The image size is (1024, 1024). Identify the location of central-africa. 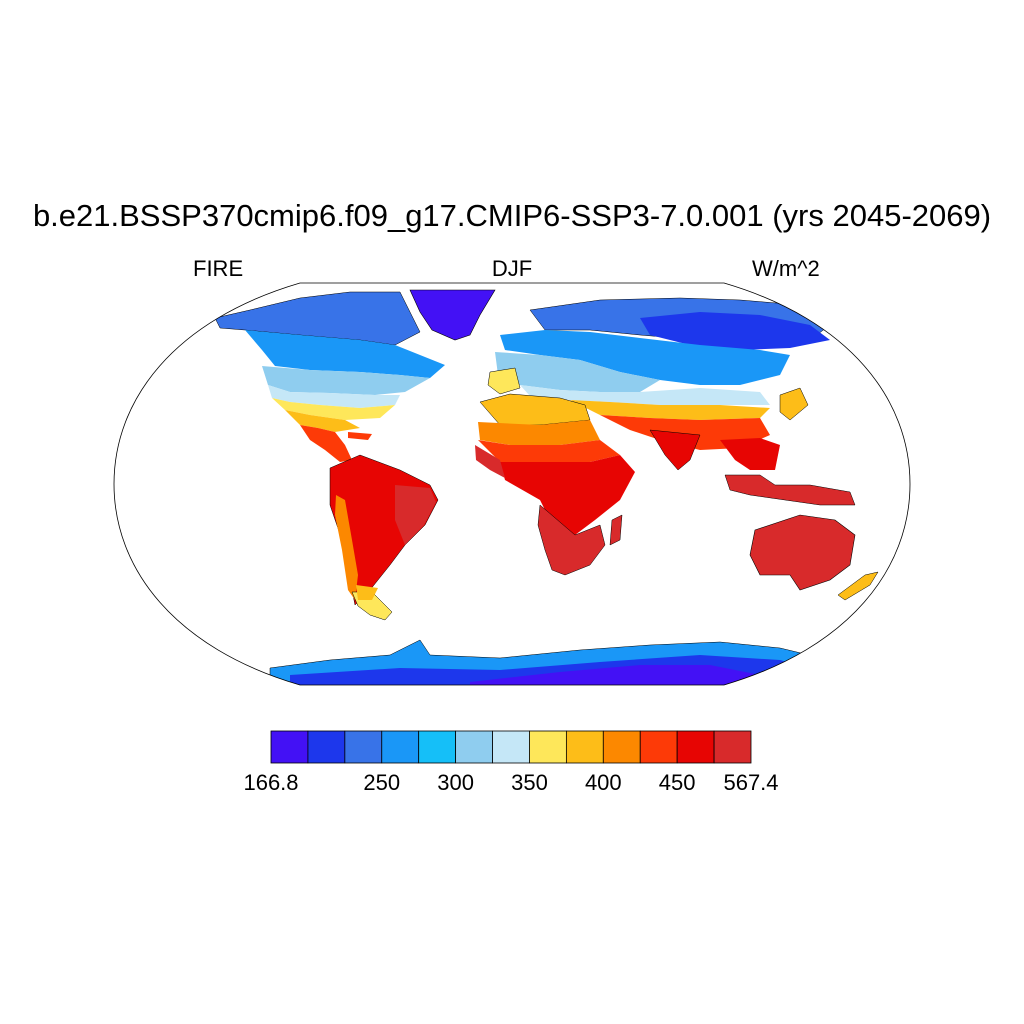
(567, 495).